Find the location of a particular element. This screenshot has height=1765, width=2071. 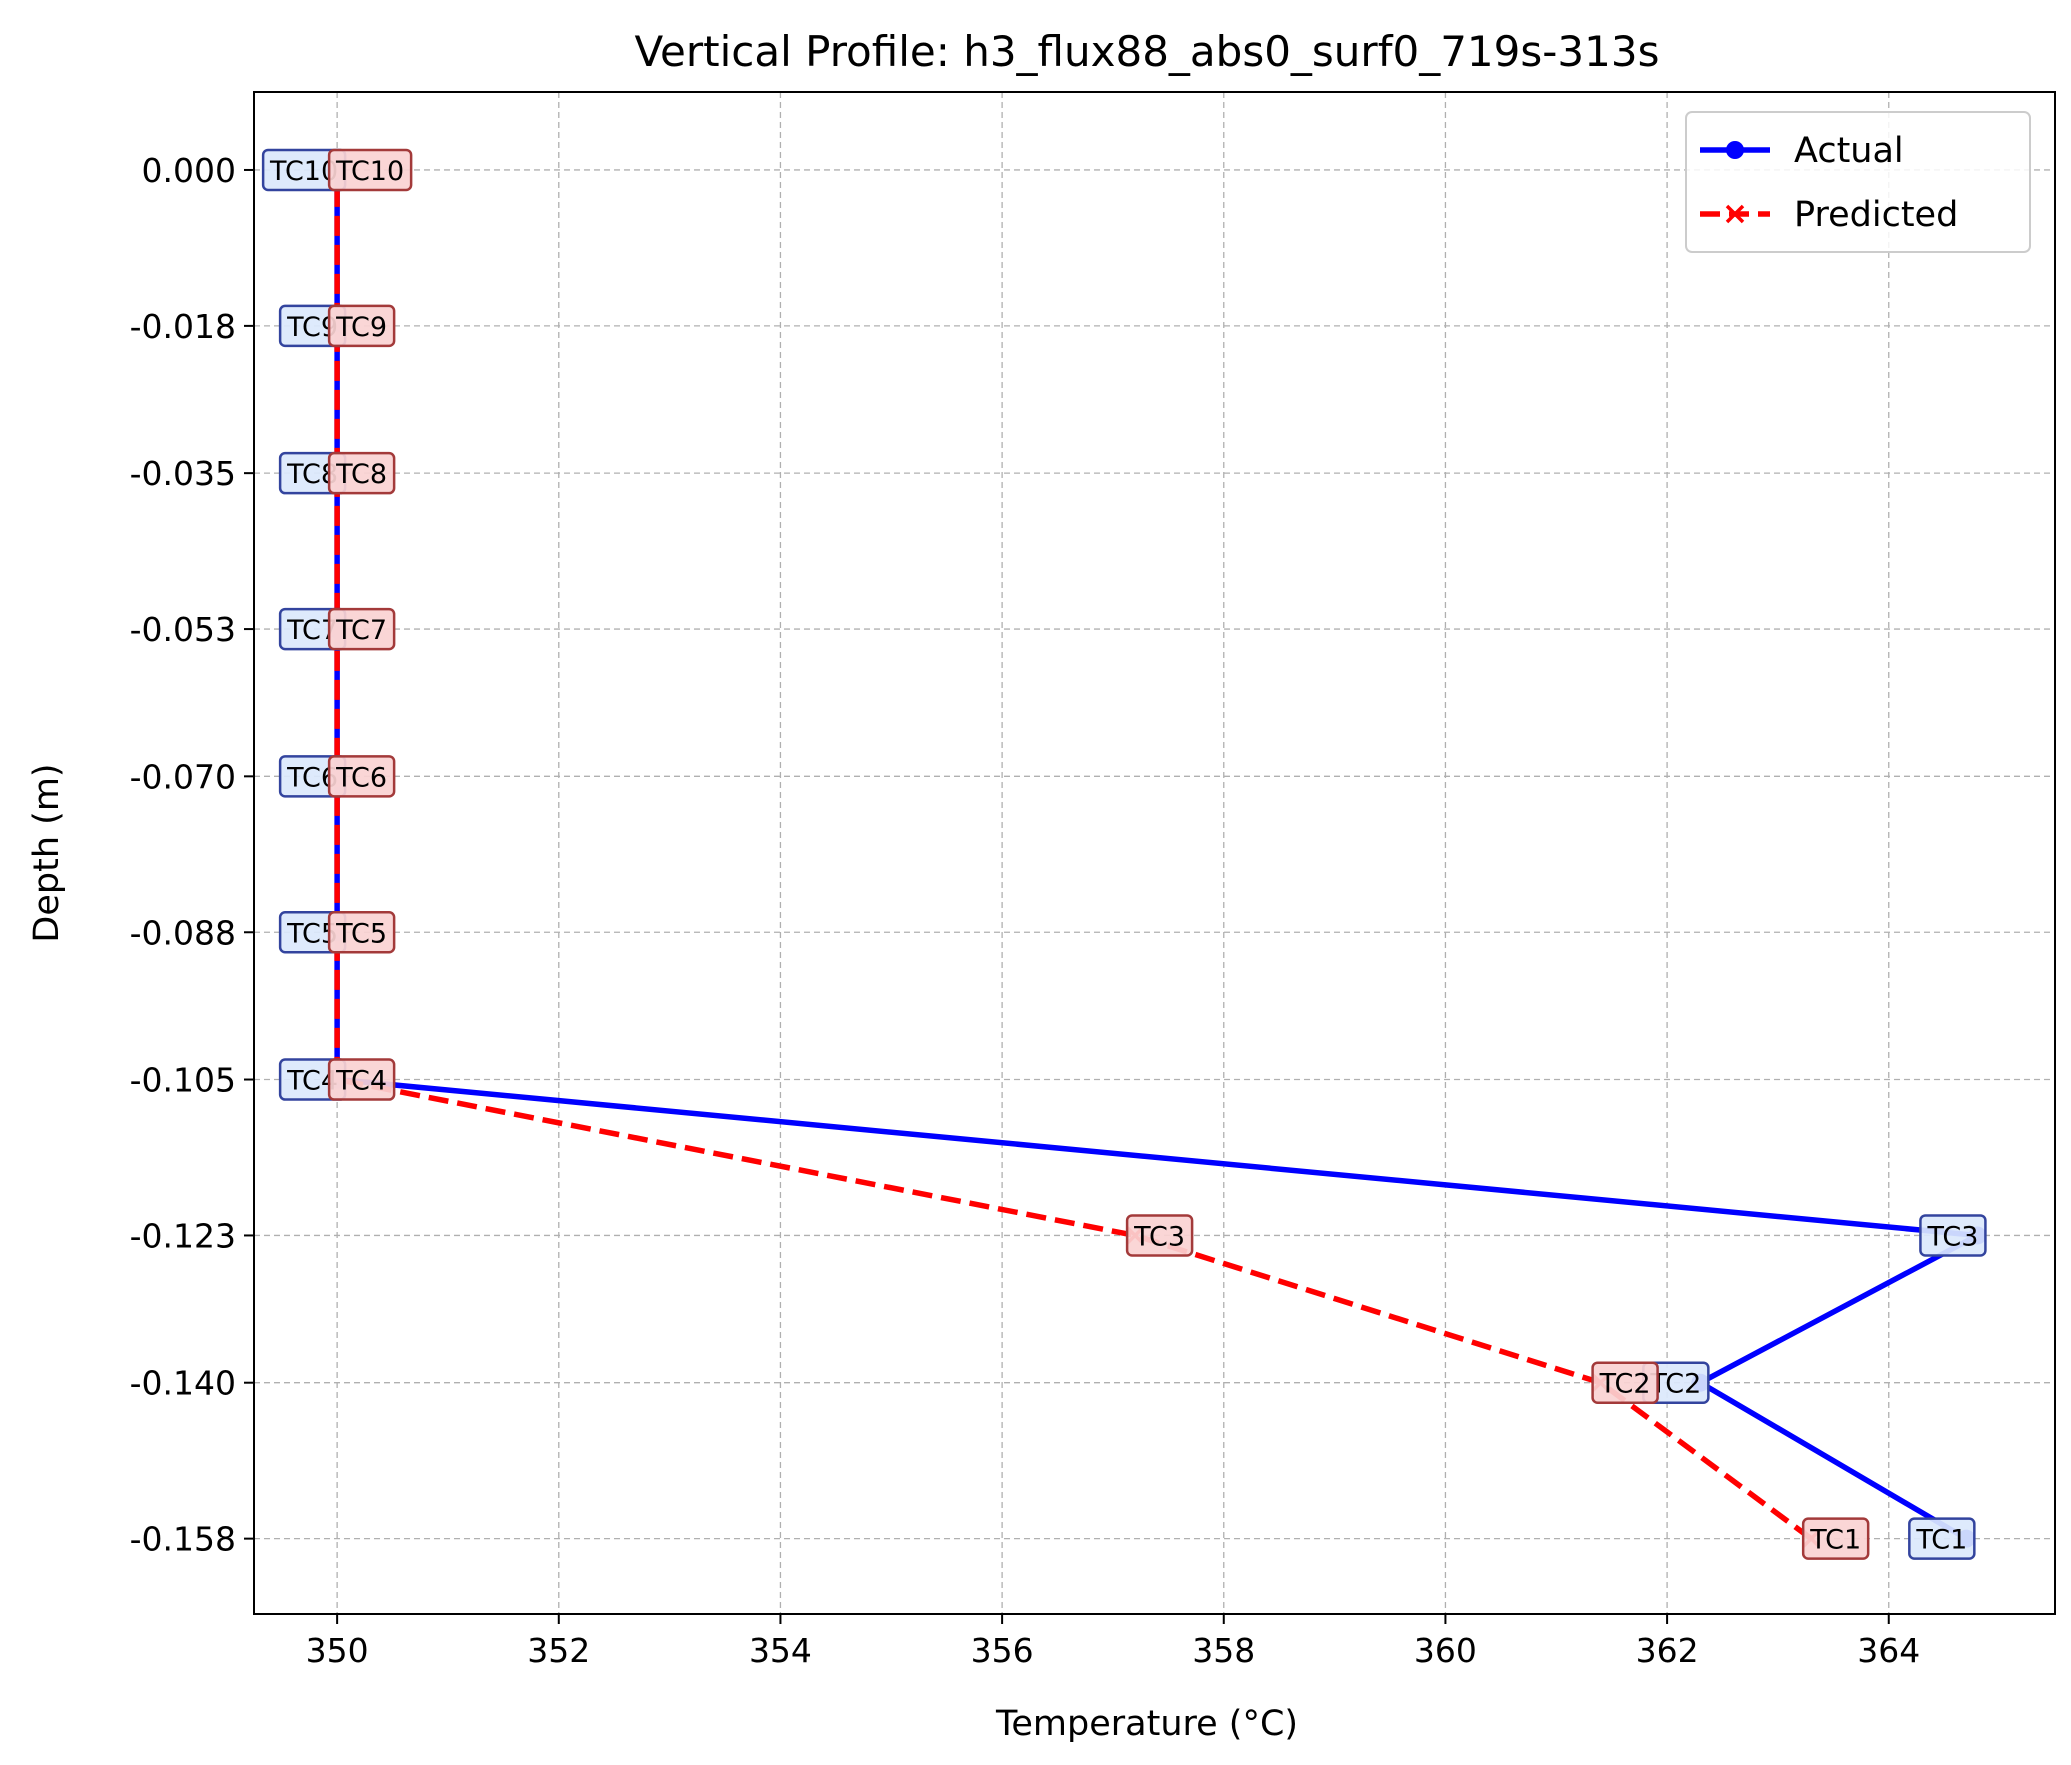

x-axis-label: Temperature (°C) is located at coordinates (1146, 1724).